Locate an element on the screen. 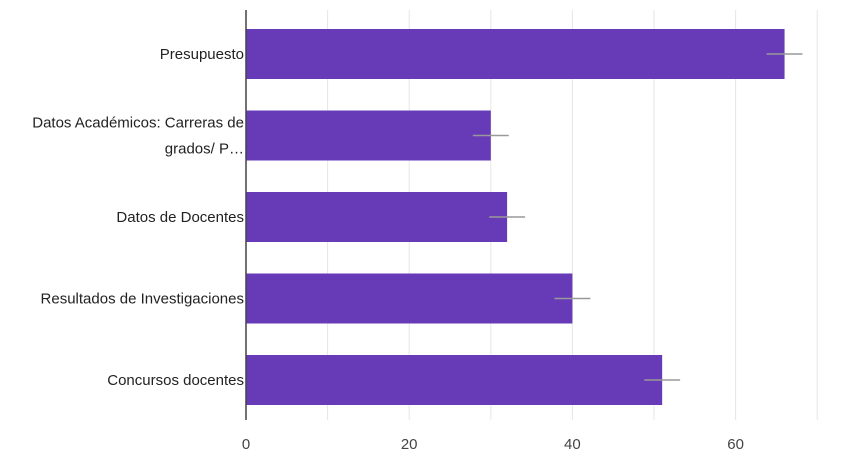 The width and height of the screenshot is (862, 457). x-tick-labels: 0 20 40 60 is located at coordinates (493, 444).